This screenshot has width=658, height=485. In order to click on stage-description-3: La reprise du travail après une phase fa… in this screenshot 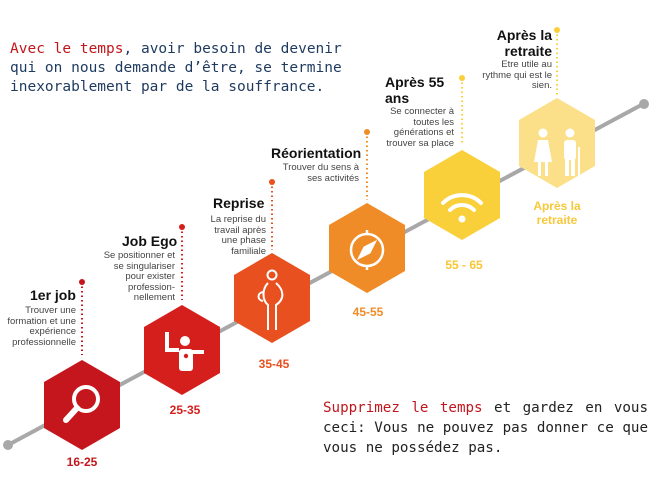, I will do `click(238, 235)`.